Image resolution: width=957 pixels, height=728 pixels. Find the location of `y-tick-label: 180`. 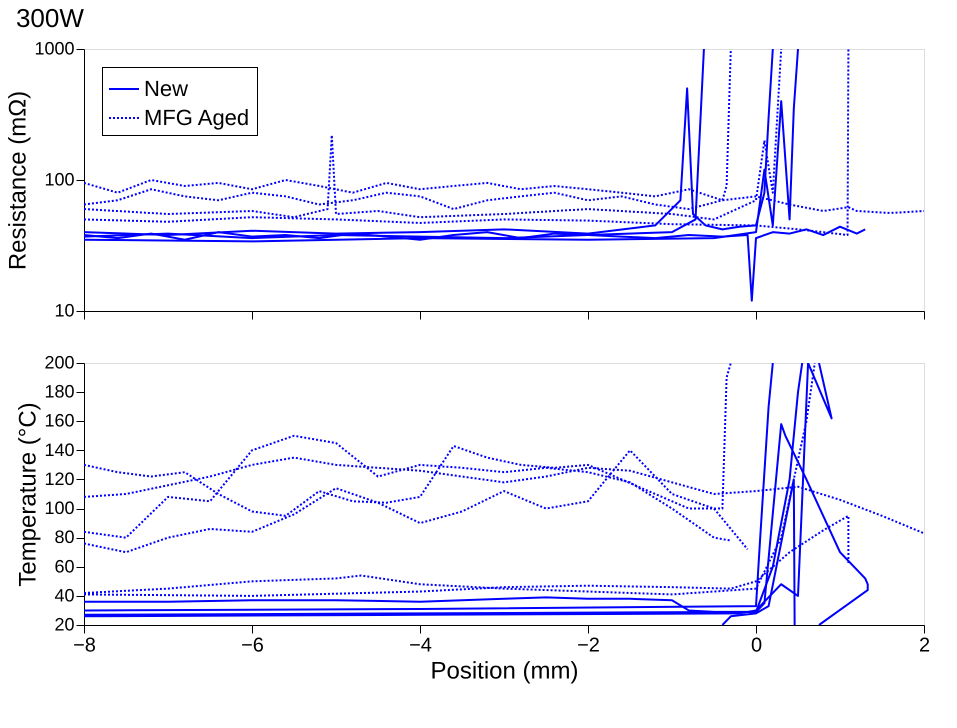

y-tick-label: 180 is located at coordinates (59, 392).